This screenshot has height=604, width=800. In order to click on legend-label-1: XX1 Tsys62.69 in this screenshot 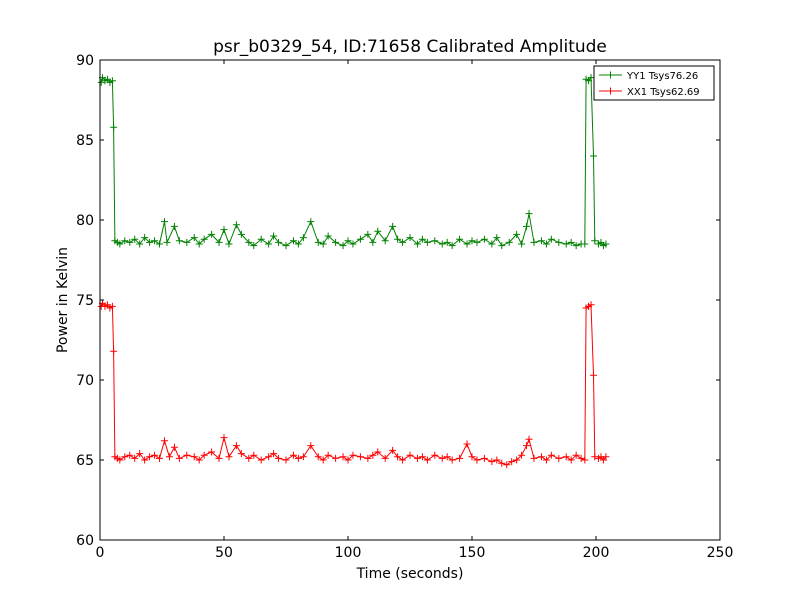, I will do `click(663, 92)`.